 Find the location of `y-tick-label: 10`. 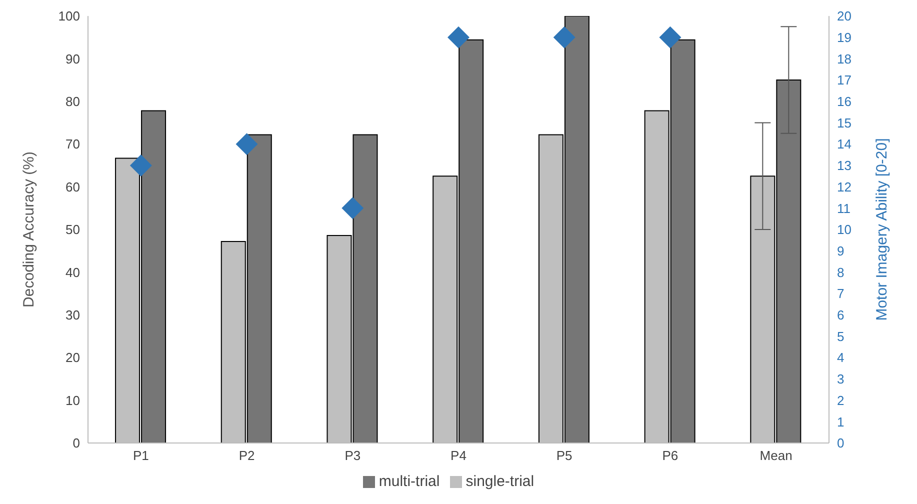

y-tick-label: 10 is located at coordinates (73, 400).